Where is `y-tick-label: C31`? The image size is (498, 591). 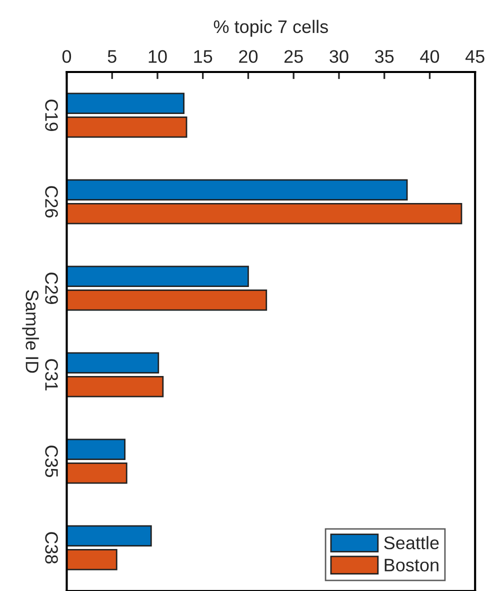 y-tick-label: C31 is located at coordinates (51, 374).